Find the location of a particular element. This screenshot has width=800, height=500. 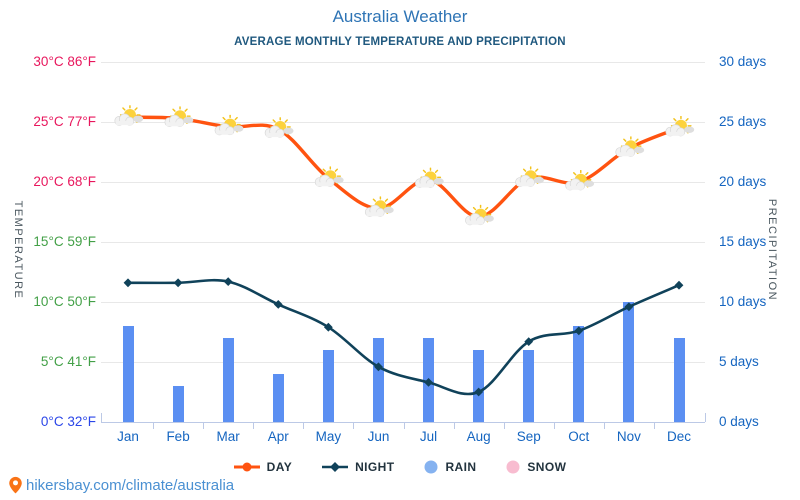

x-axis-label: Jan is located at coordinates (128, 436).